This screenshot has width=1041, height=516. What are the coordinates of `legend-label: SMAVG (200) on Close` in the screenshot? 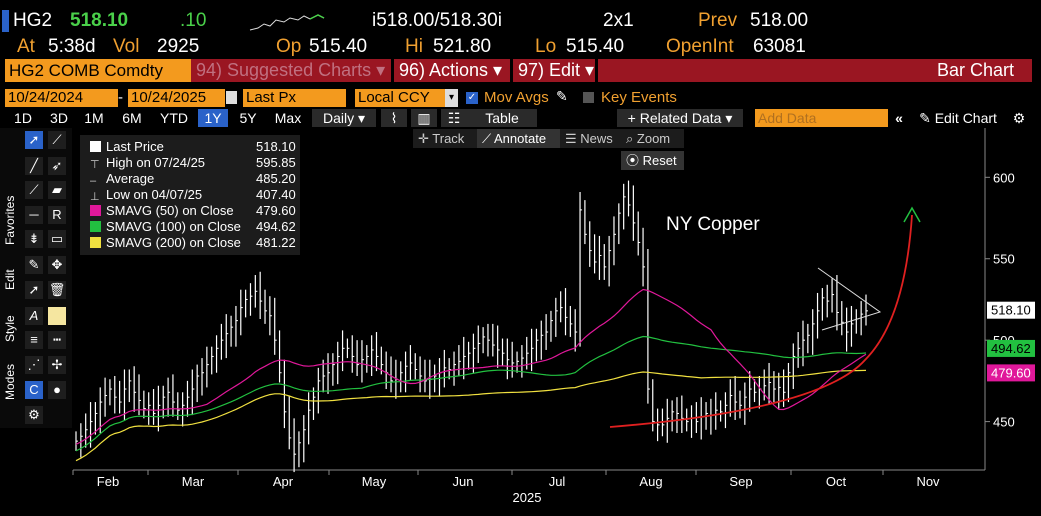 It's located at (173, 242).